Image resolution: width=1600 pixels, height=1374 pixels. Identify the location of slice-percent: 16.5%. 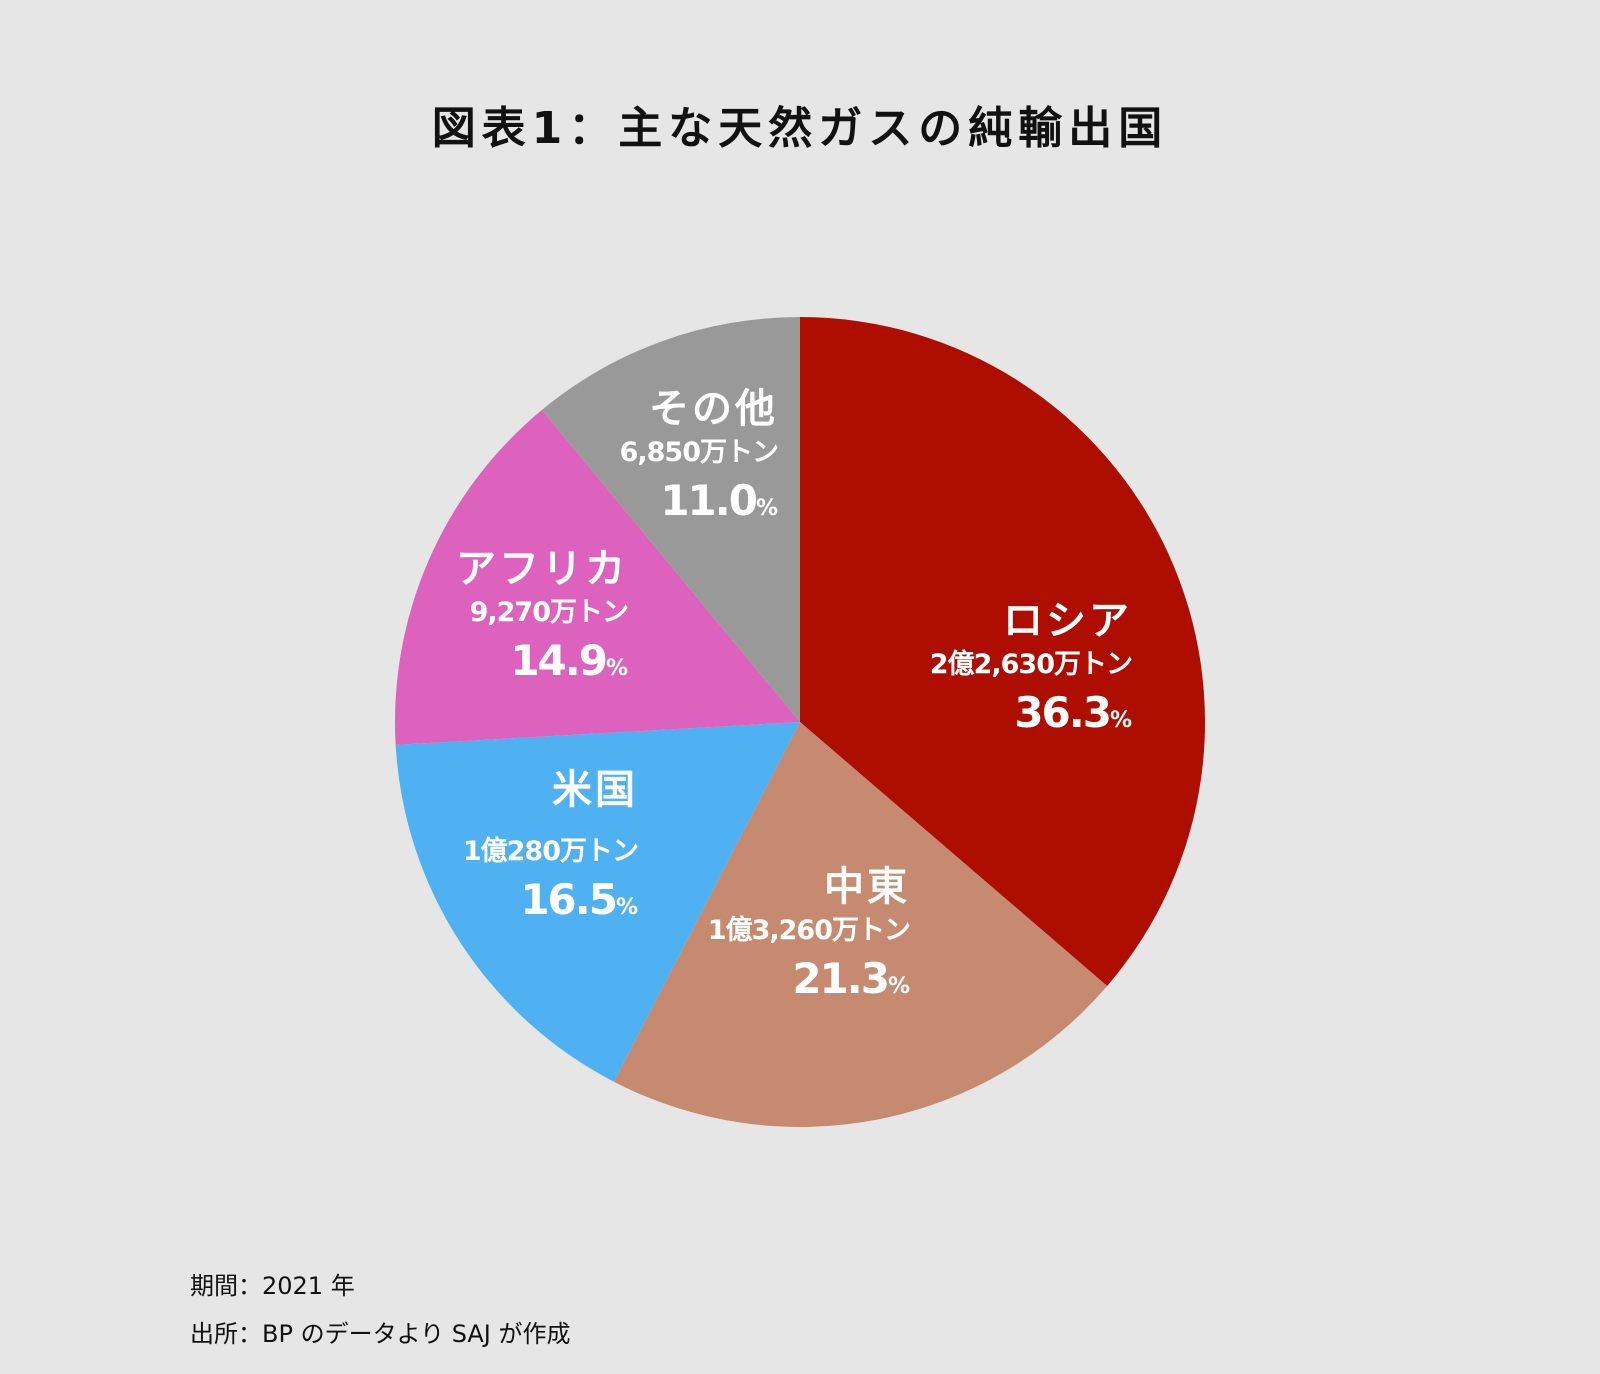
(550, 904).